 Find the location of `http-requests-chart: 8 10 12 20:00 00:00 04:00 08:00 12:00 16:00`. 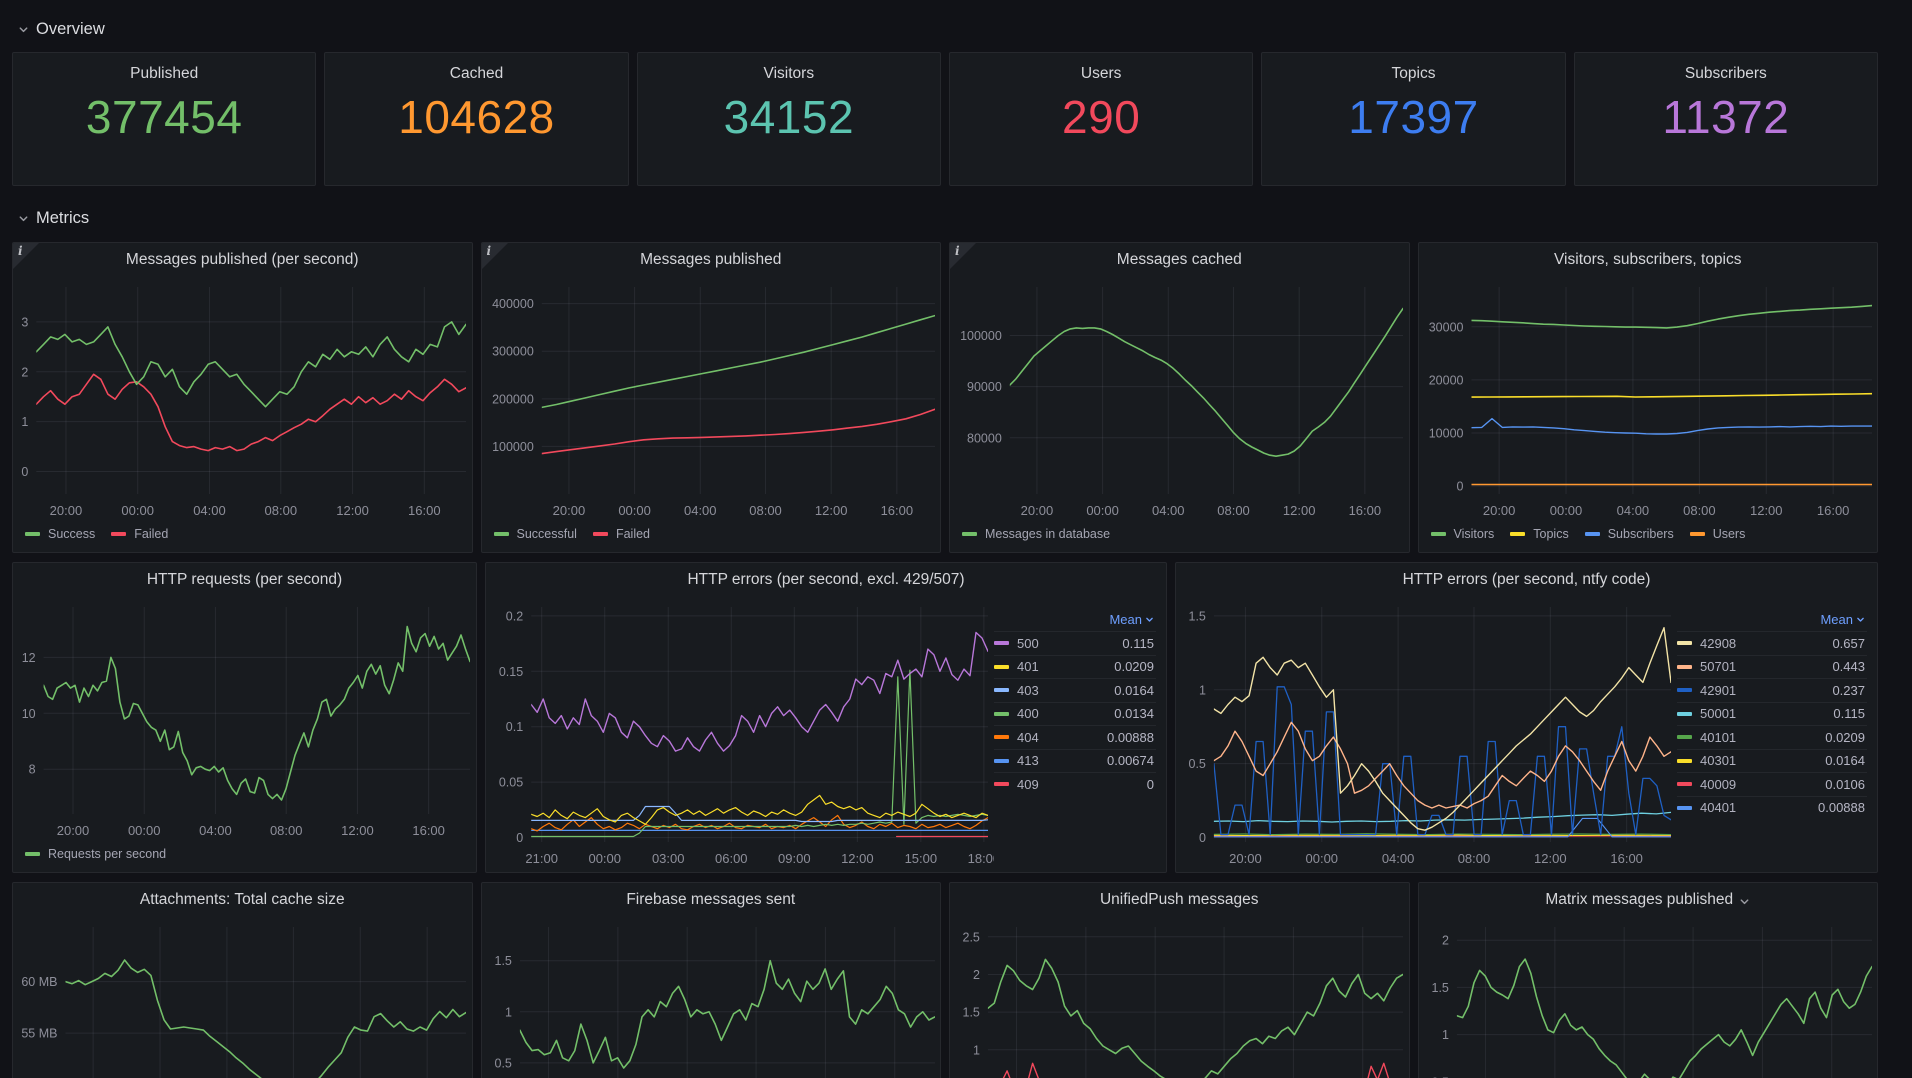

http-requests-chart: 8 10 12 20:00 00:00 04:00 08:00 12:00 16:00 is located at coordinates (244, 720).